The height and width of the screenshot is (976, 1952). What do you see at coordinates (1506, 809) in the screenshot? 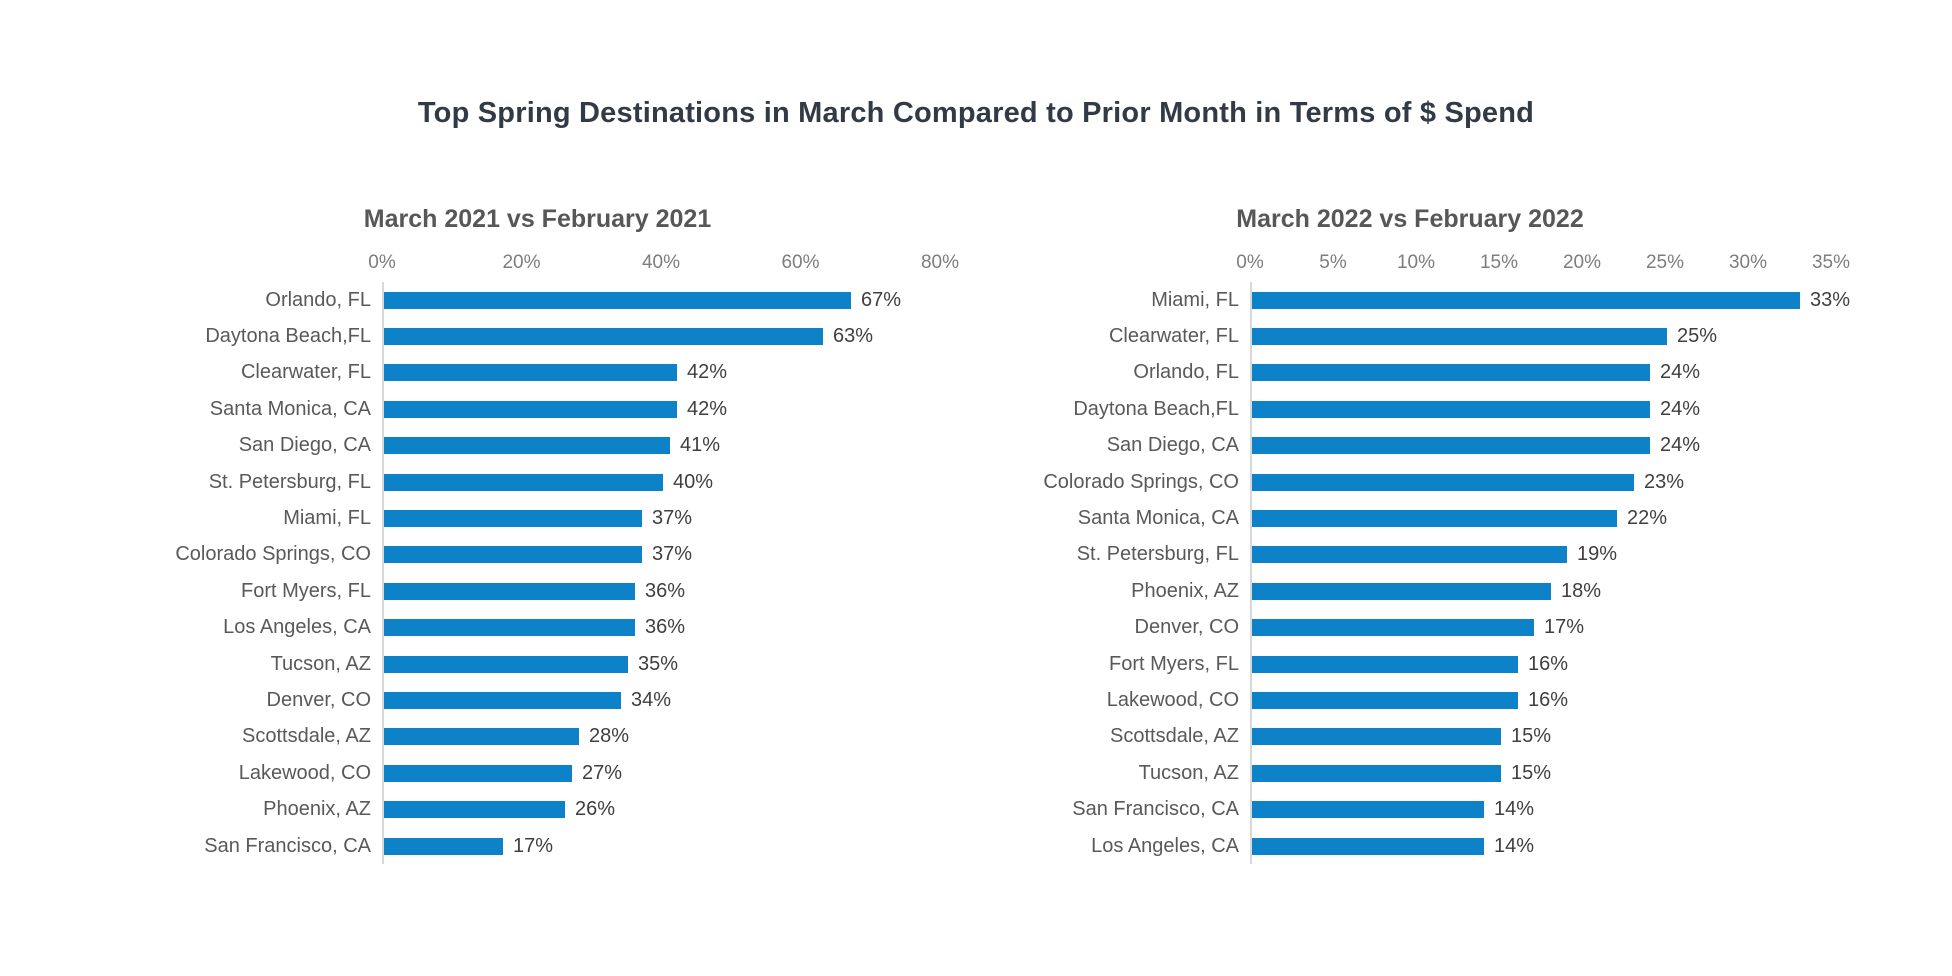
I see `bar-row: San Francisco, CA 14%` at bounding box center [1506, 809].